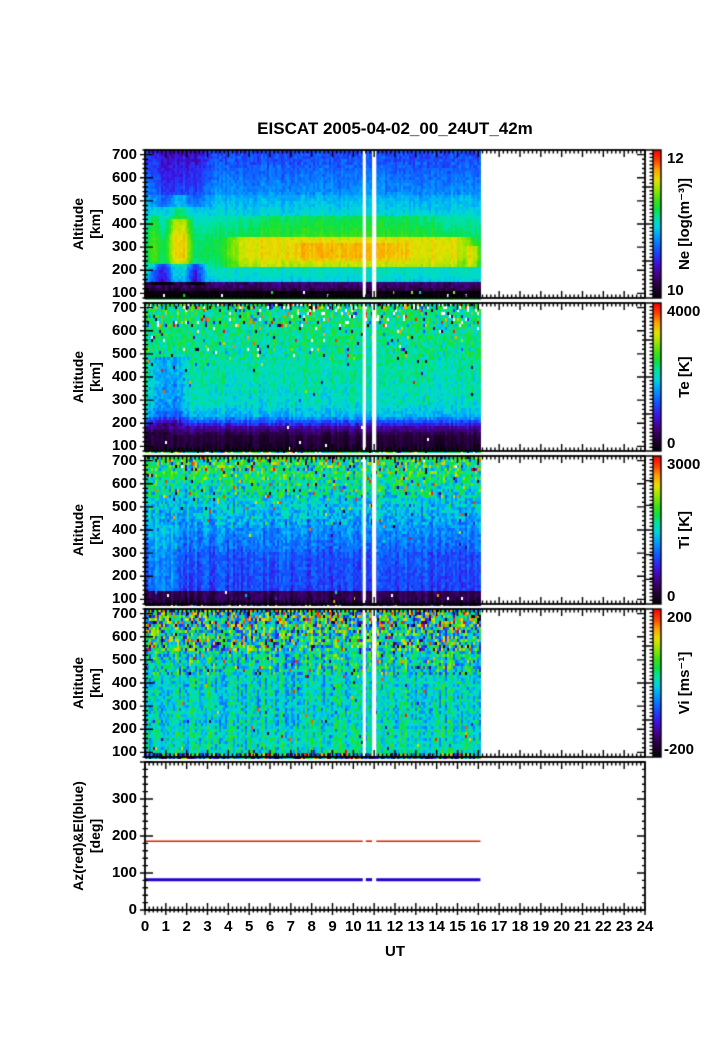 The height and width of the screenshot is (1063, 708). What do you see at coordinates (78, 836) in the screenshot?
I see `ylabel-azel-line1: Az(red)&El(blue)` at bounding box center [78, 836].